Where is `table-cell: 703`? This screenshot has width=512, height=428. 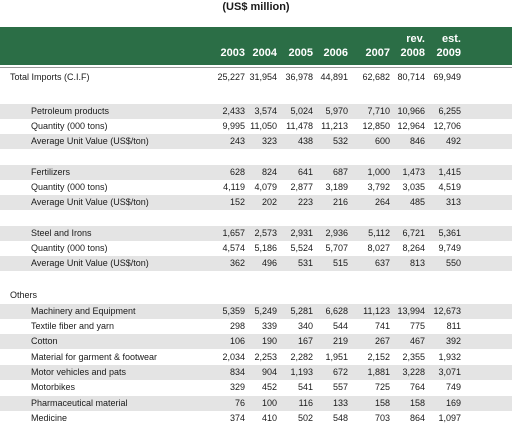
table-cell: 703 is located at coordinates (382, 418).